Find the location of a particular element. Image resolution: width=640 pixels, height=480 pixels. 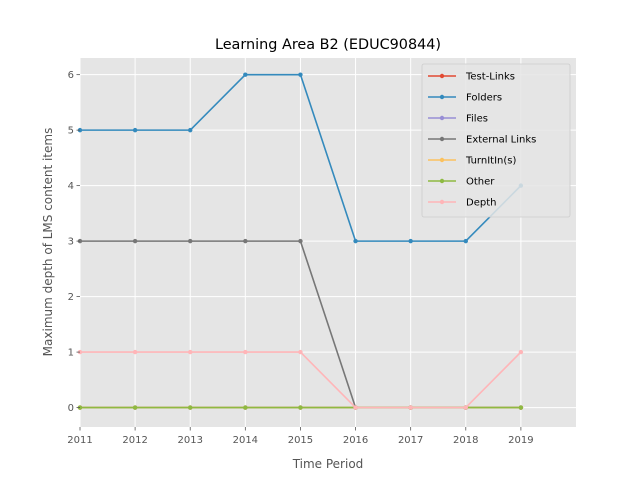

x-tick-label: 2018 is located at coordinates (465, 440).